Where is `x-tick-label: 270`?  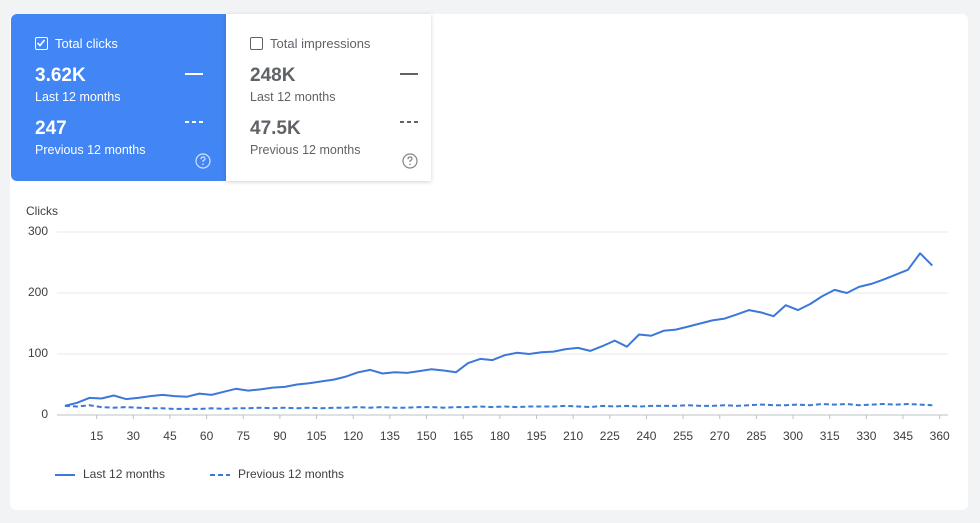
x-tick-label: 270 is located at coordinates (720, 436).